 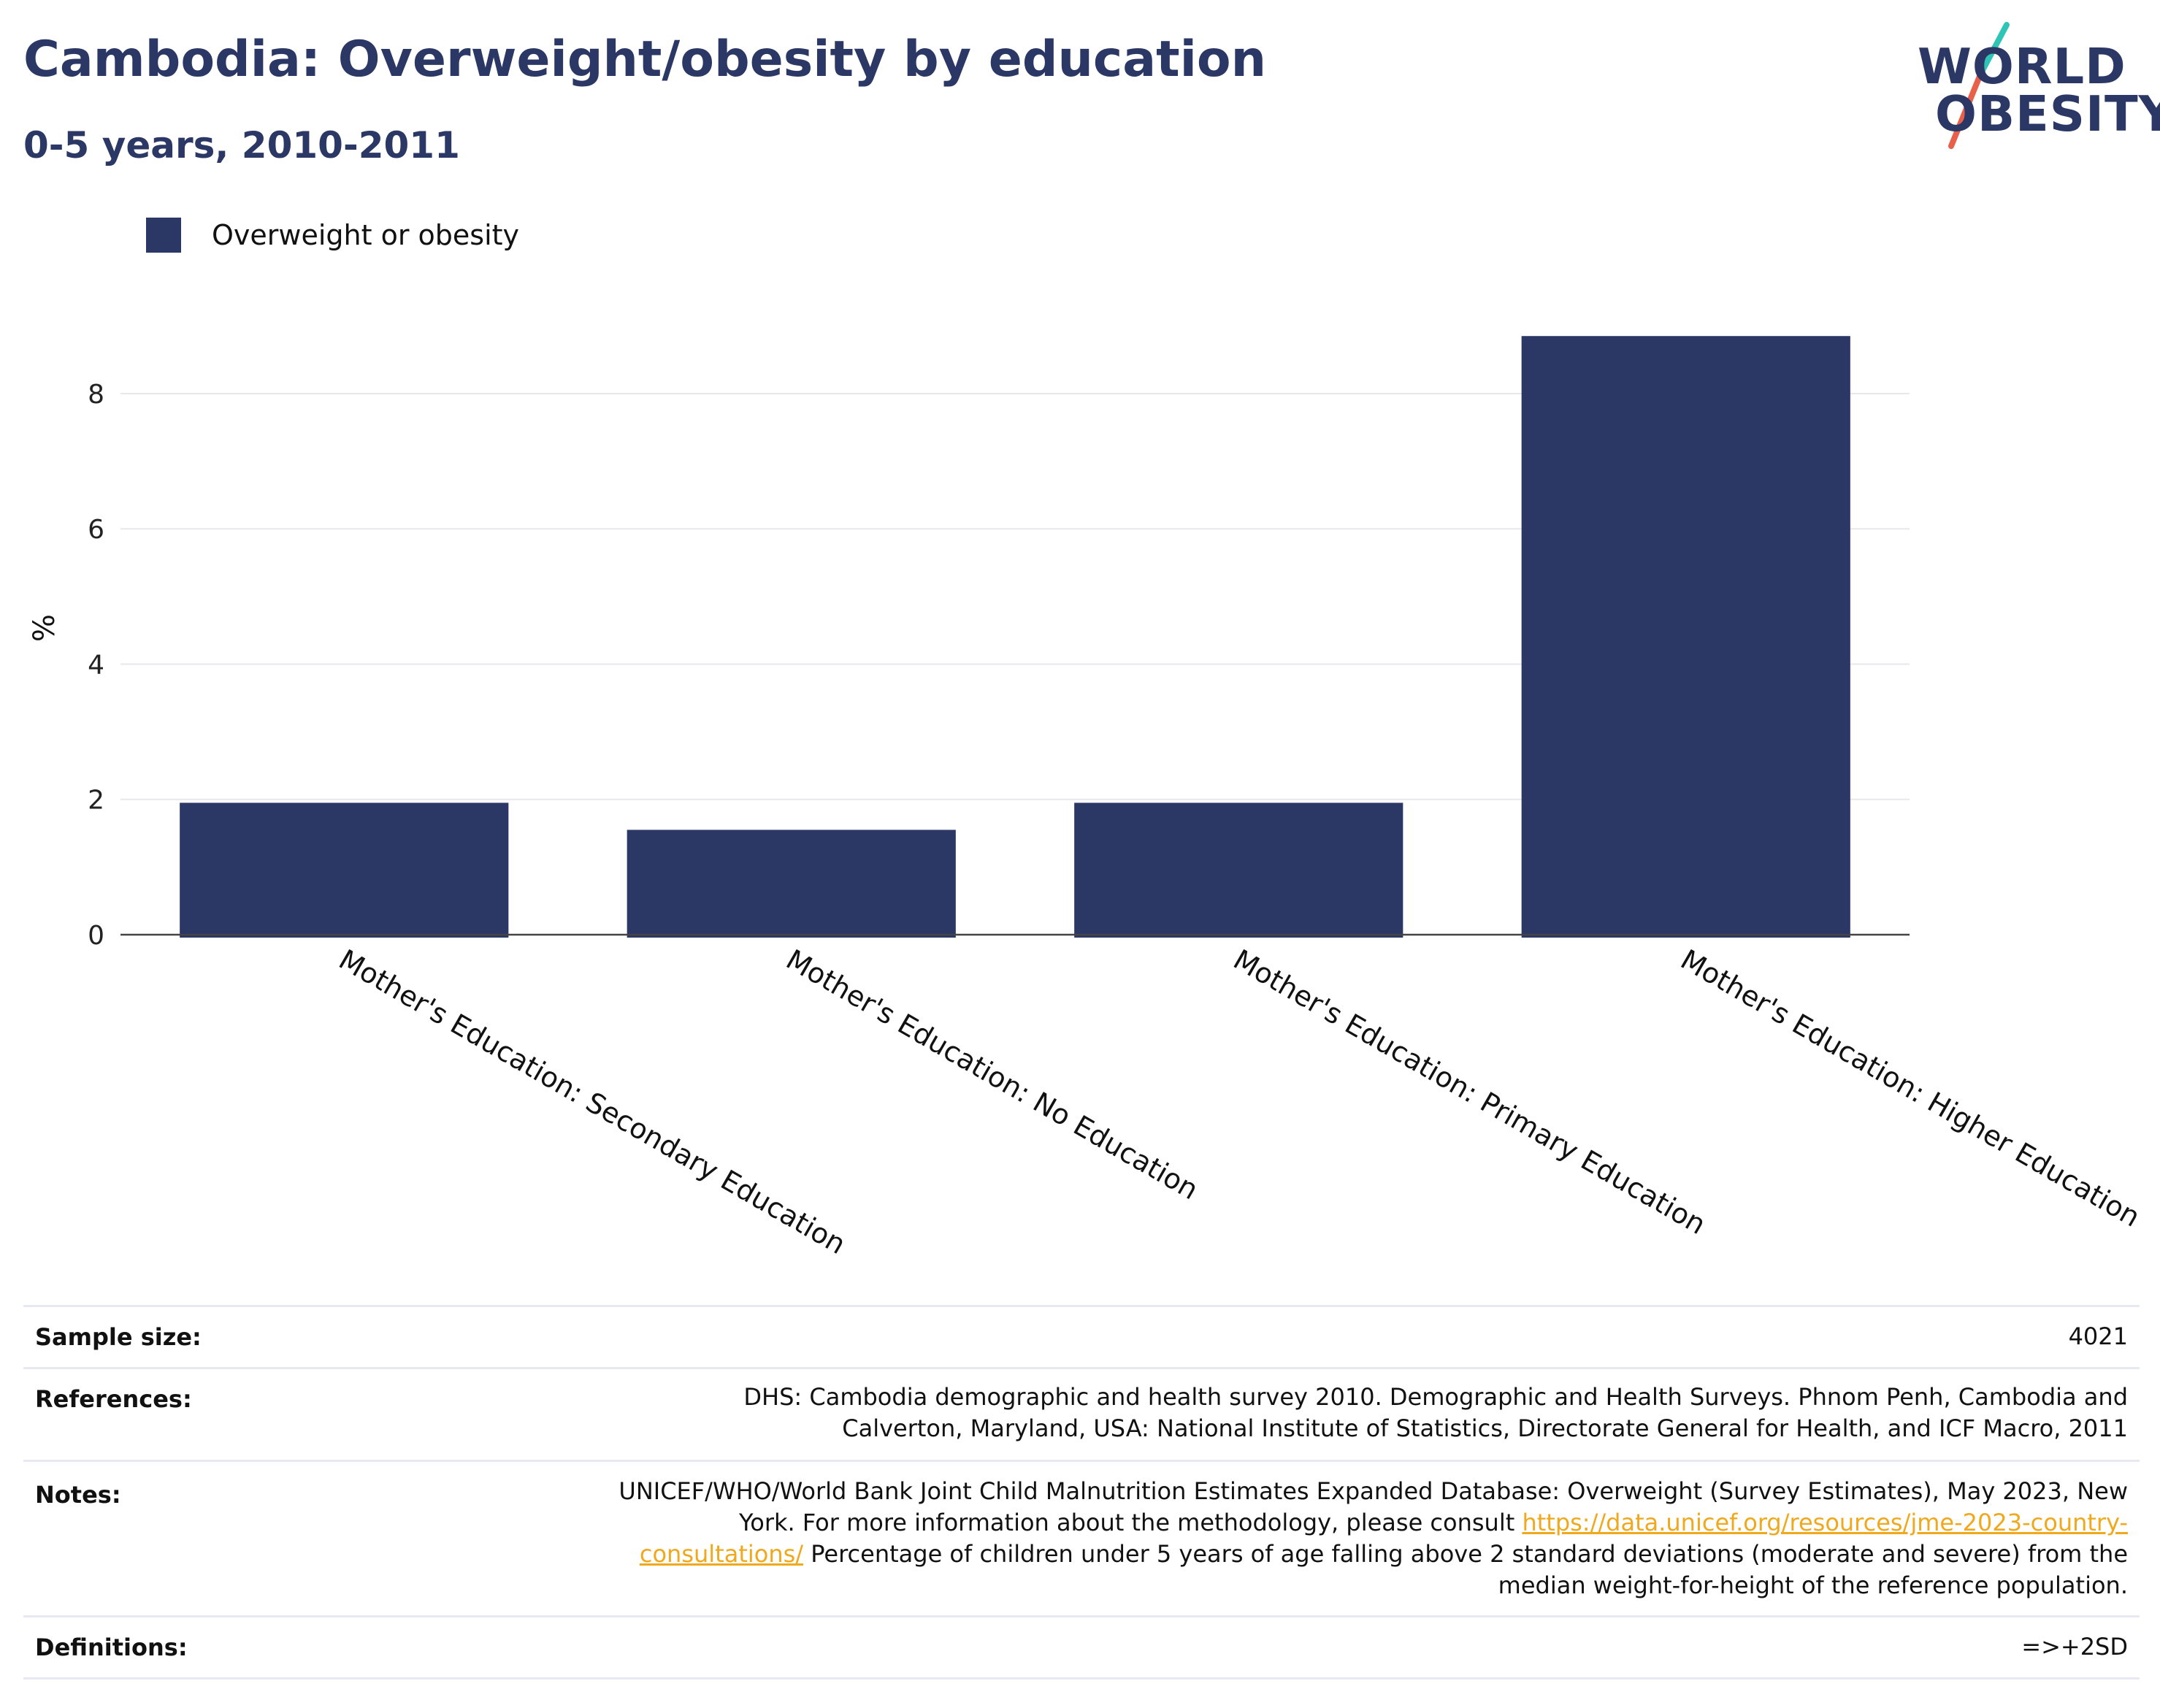 I want to click on definitions-value: =>+2SD, so click(x=2074, y=1647).